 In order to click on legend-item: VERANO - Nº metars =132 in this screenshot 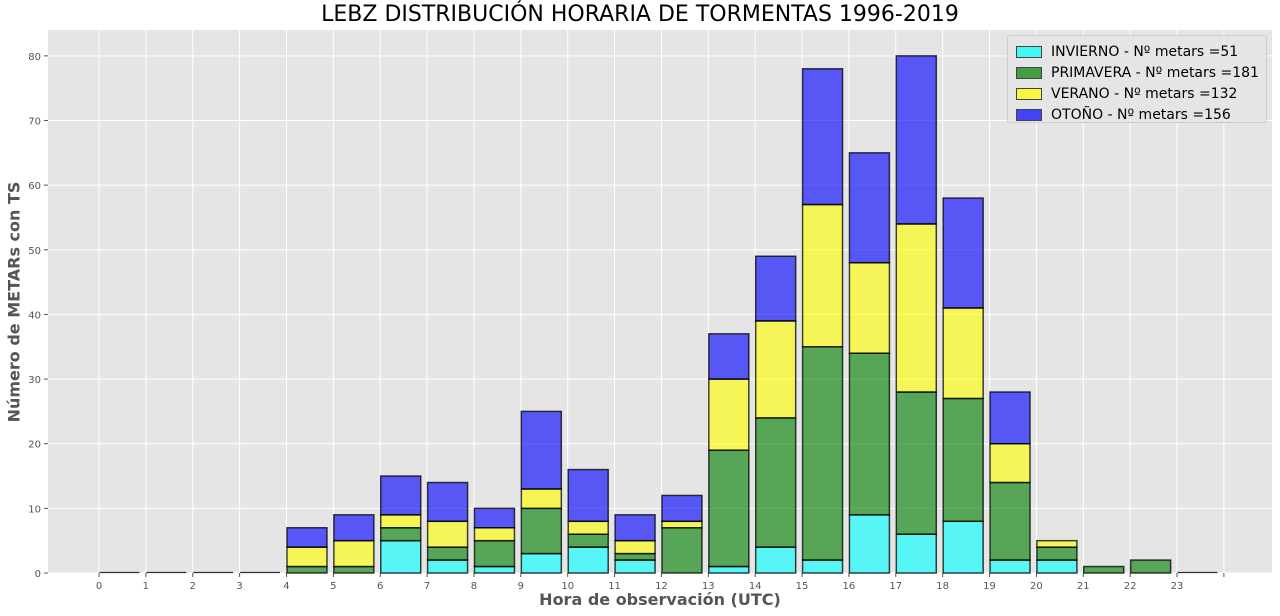, I will do `click(1137, 93)`.